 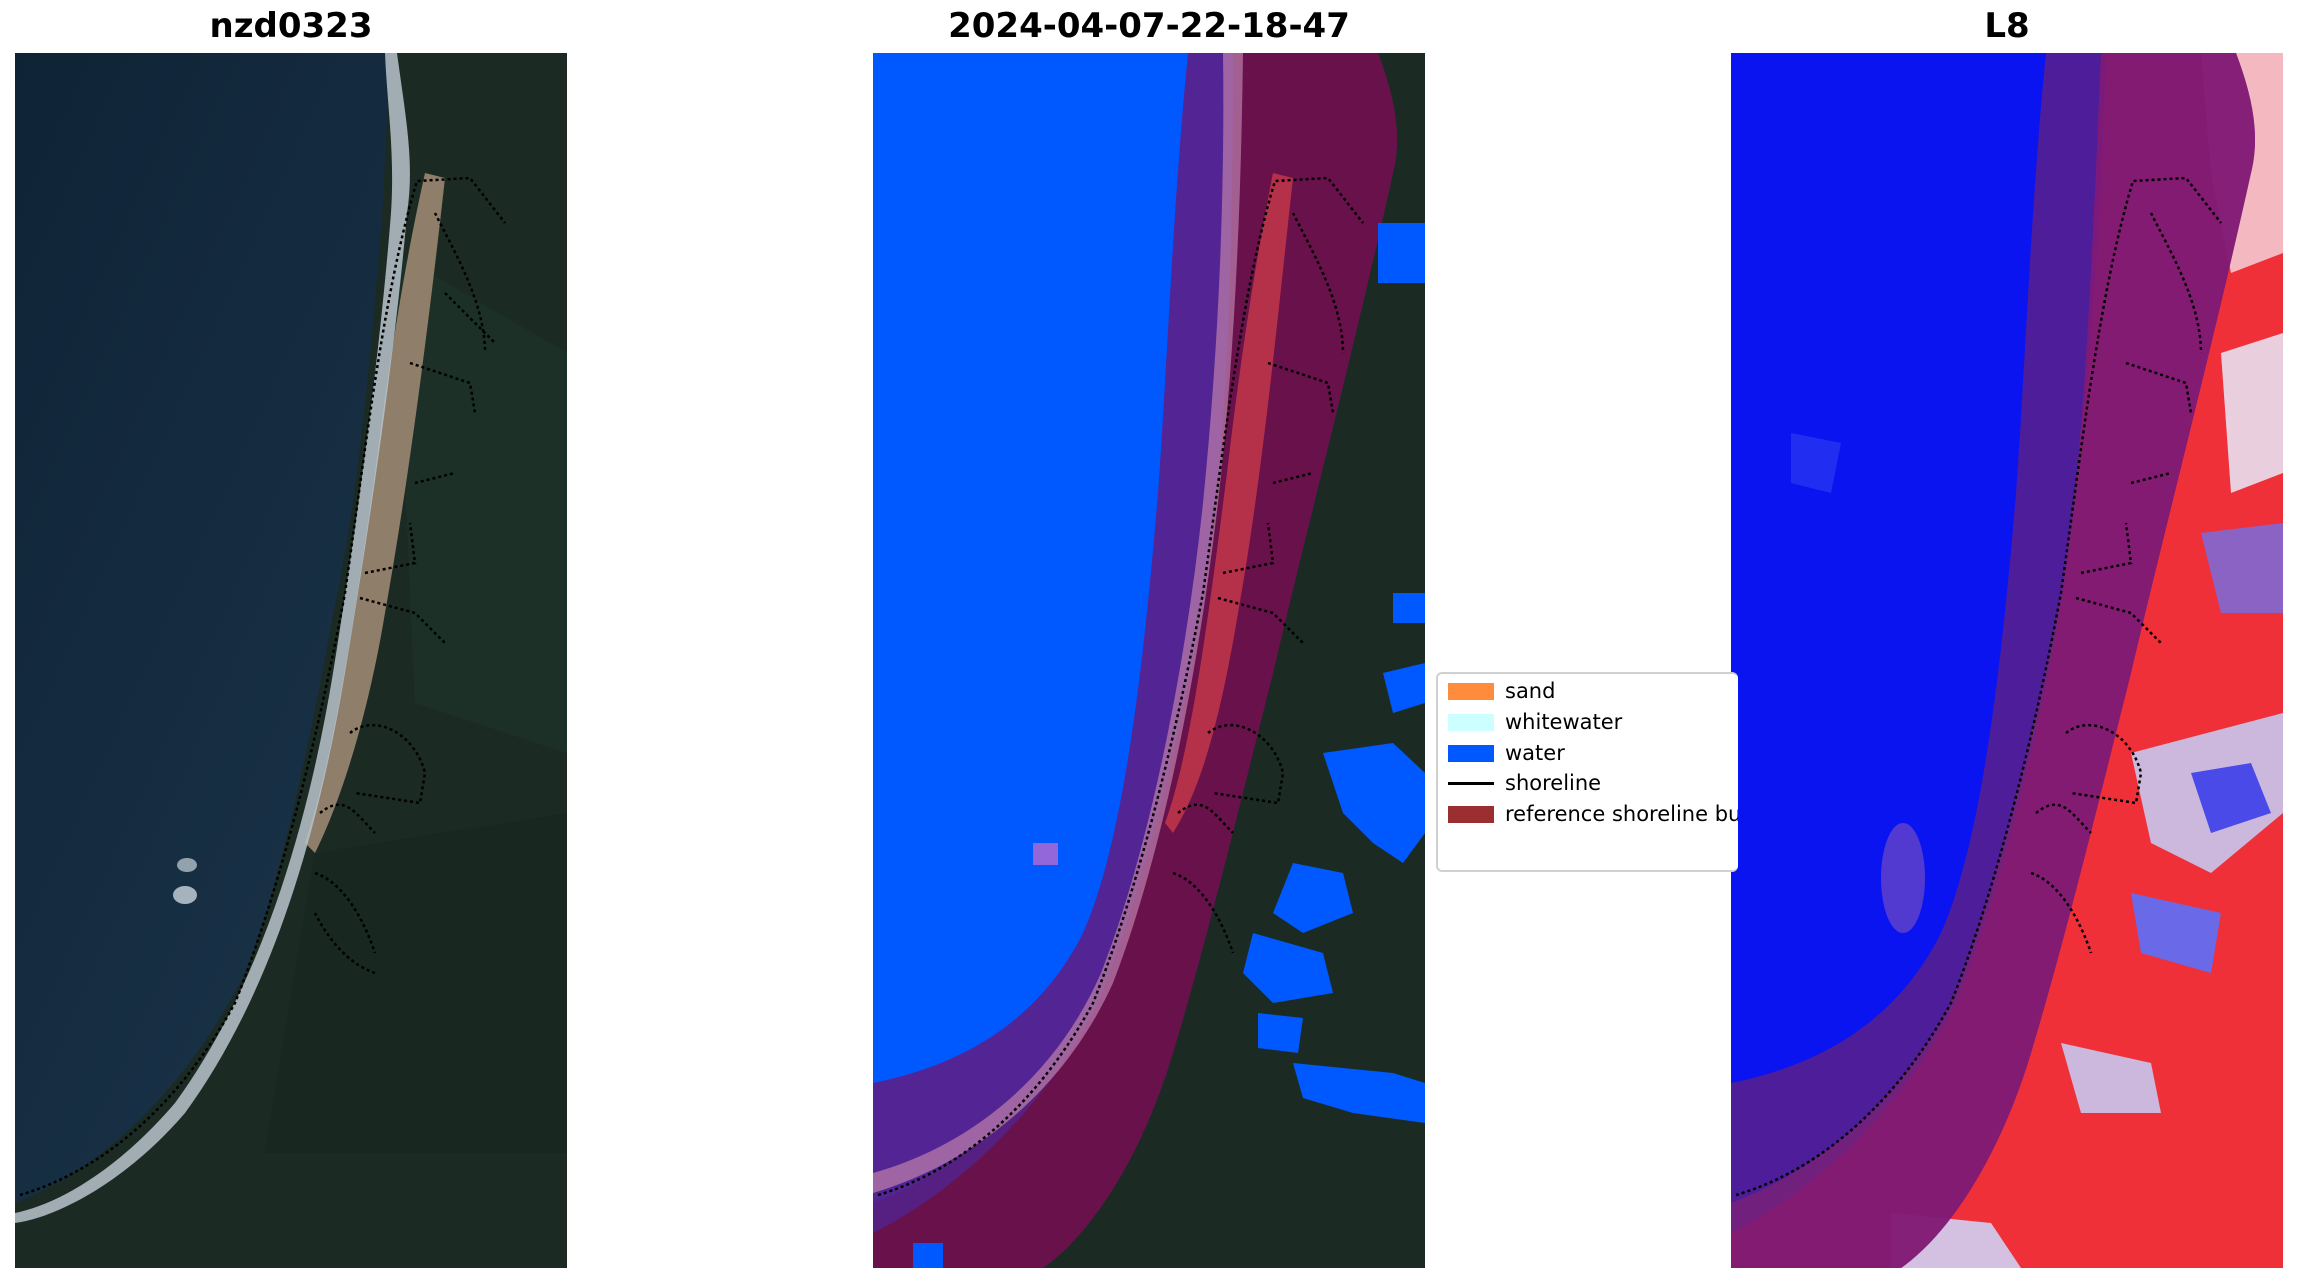 What do you see at coordinates (1535, 753) in the screenshot?
I see `legend-label-water: water` at bounding box center [1535, 753].